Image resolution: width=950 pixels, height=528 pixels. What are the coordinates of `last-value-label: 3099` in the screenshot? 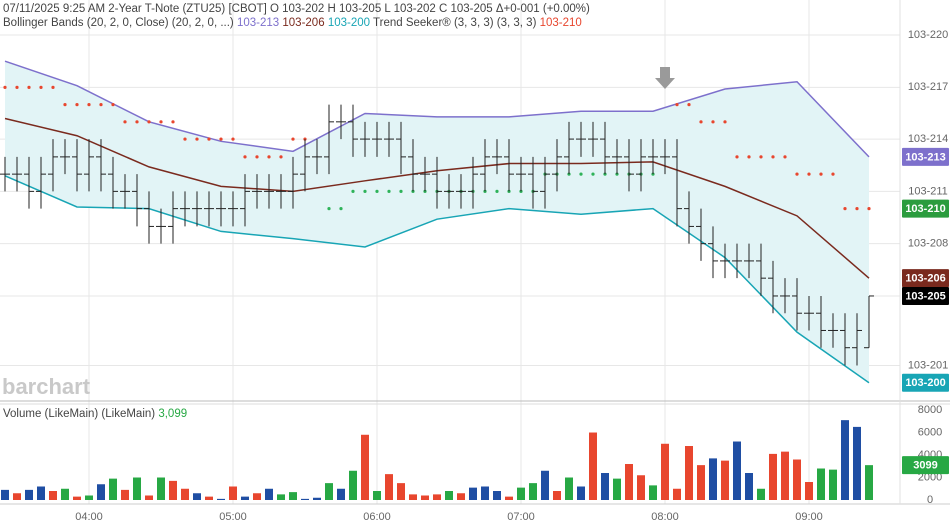 It's located at (925, 466).